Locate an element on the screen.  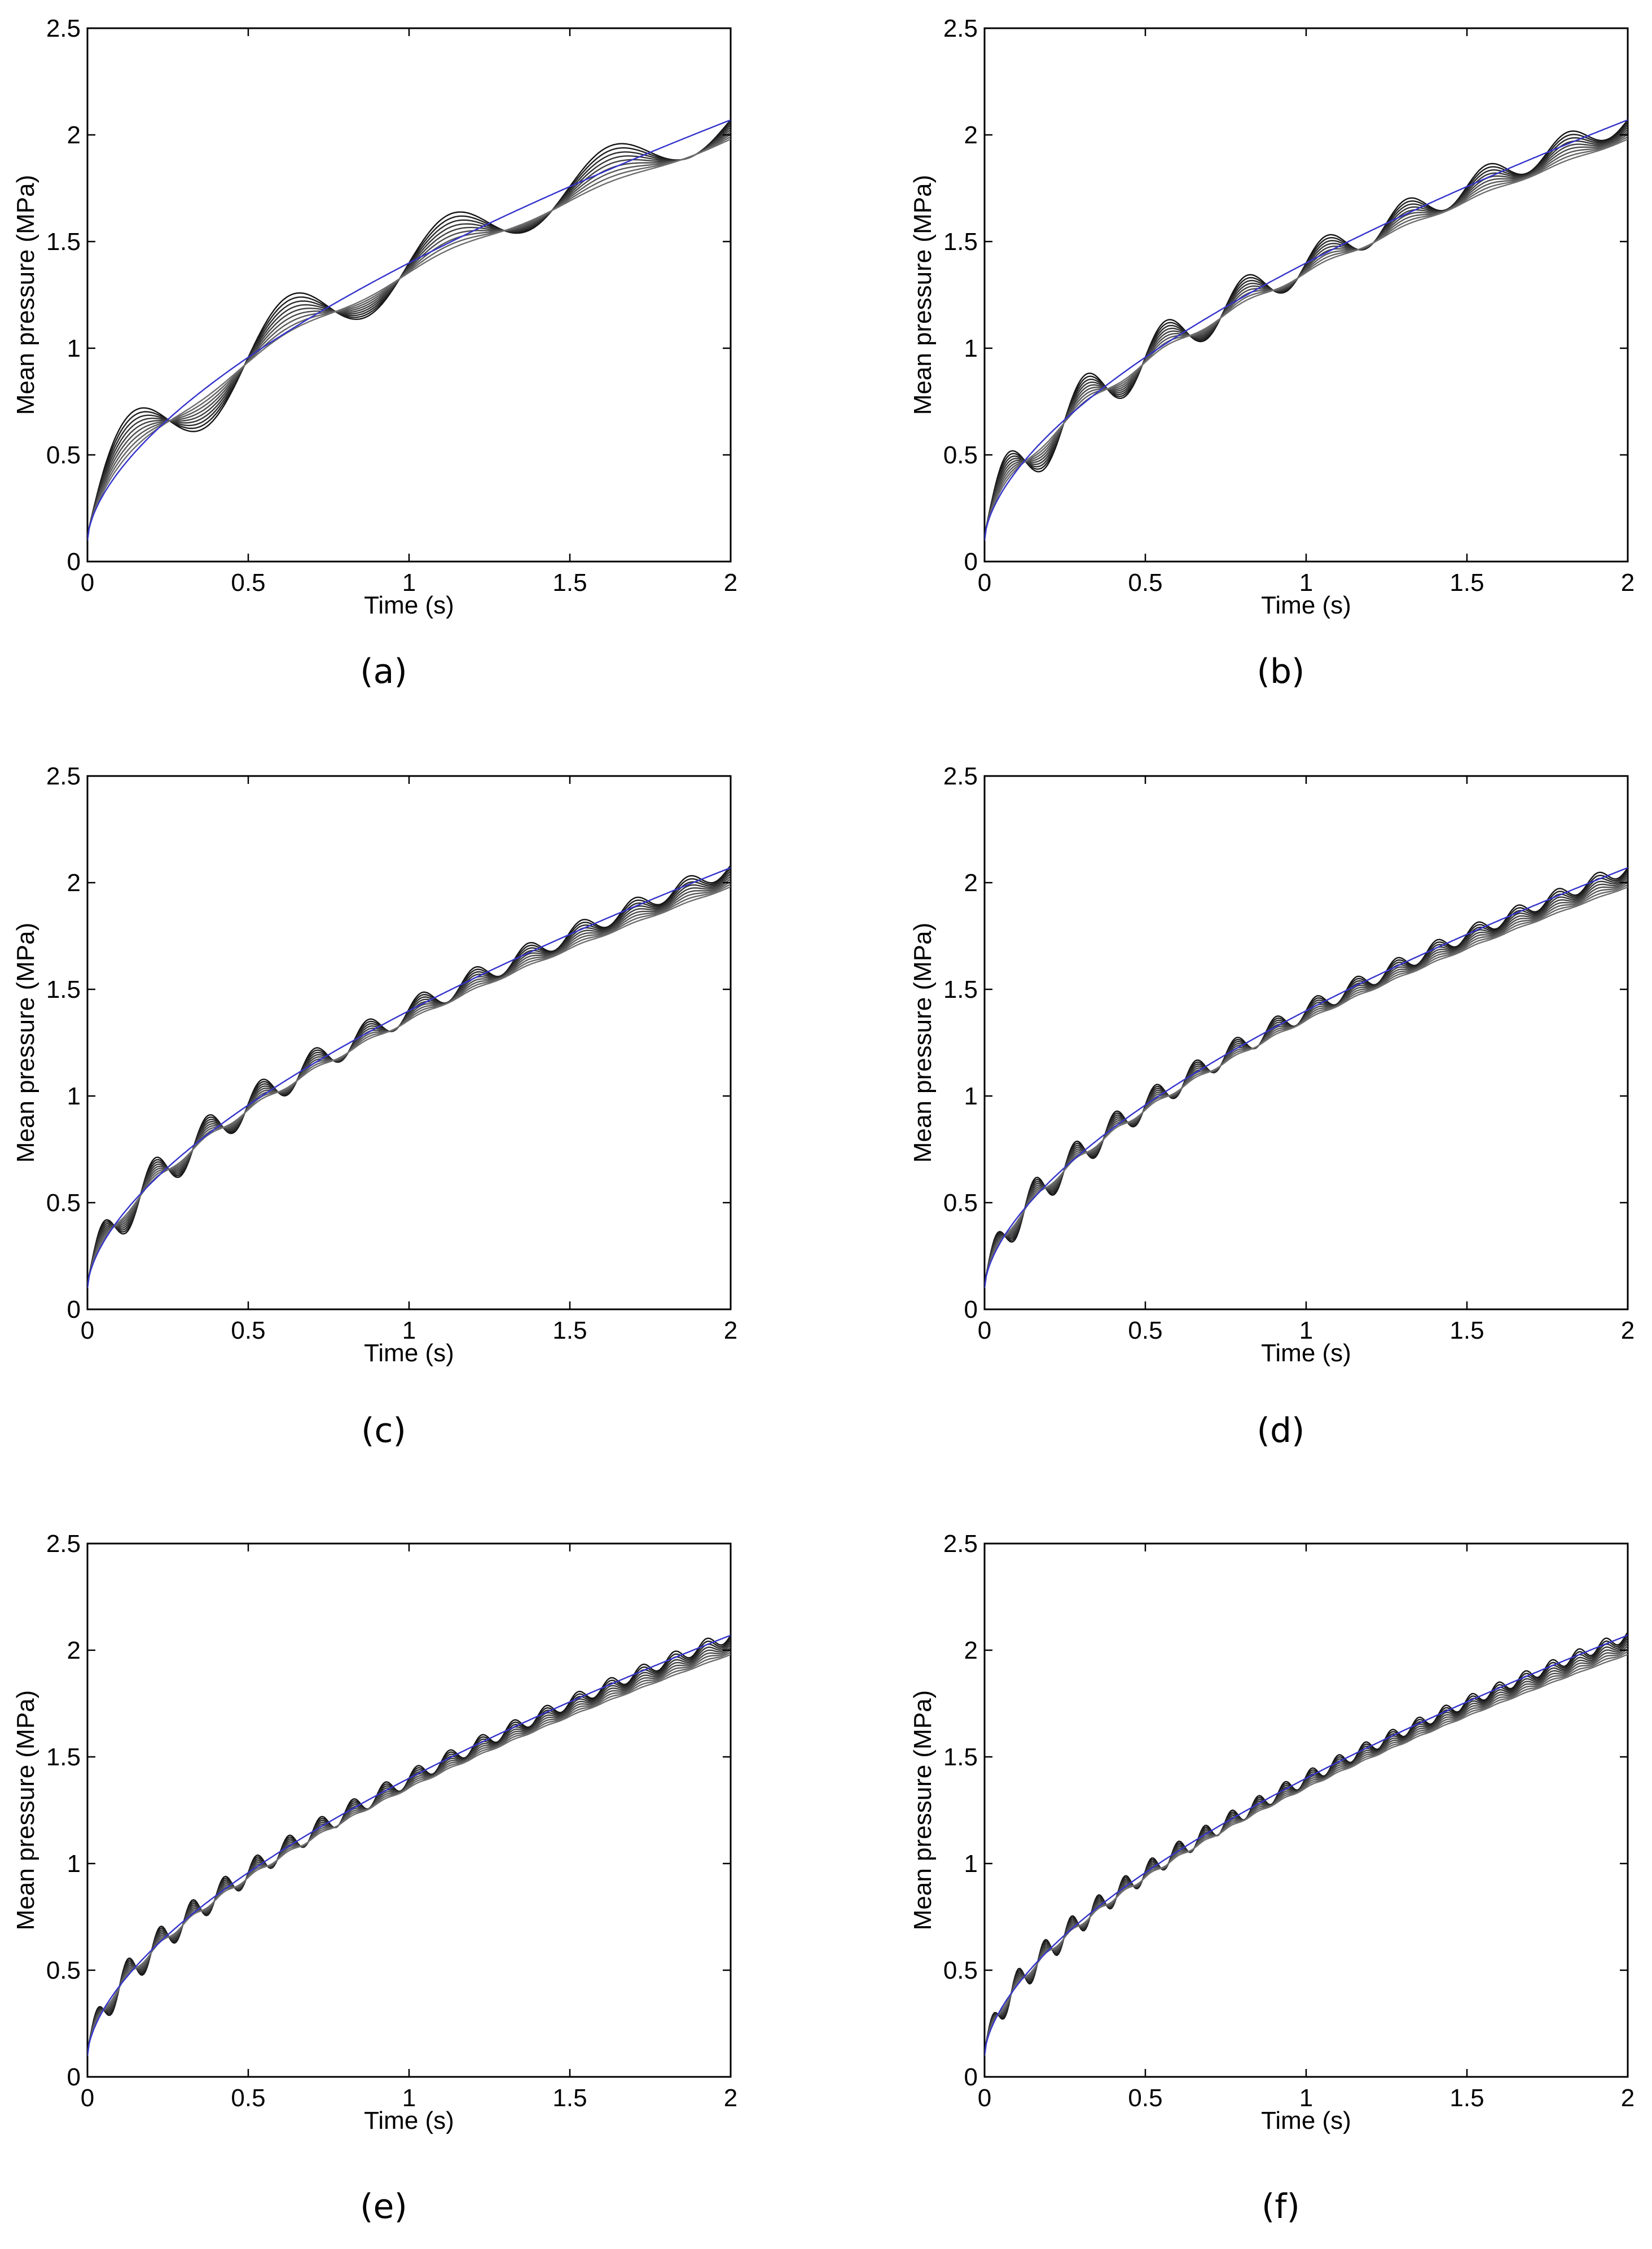
panel-caption: (f) is located at coordinates (1281, 2206).